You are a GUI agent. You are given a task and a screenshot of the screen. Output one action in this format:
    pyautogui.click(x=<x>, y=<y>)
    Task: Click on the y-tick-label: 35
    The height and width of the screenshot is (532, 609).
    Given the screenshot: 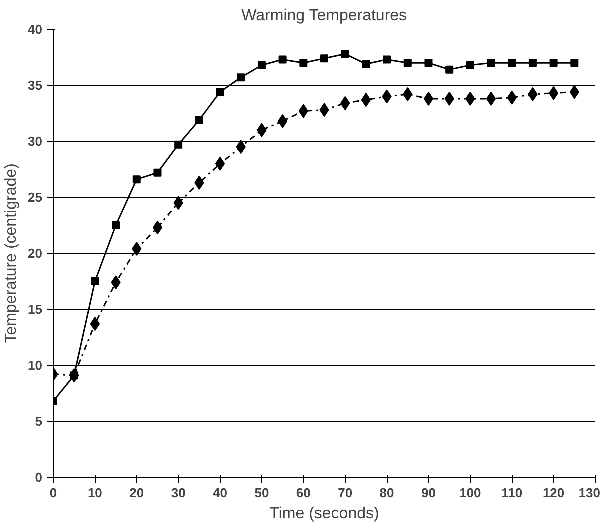 What is the action you would take?
    pyautogui.click(x=35, y=85)
    